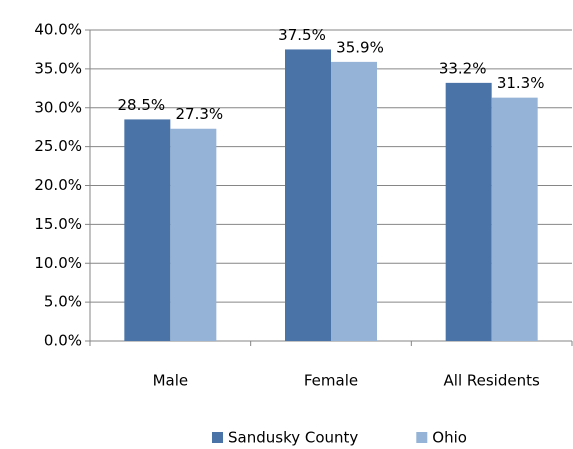  I want to click on value-label: 31.3%, so click(521, 83).